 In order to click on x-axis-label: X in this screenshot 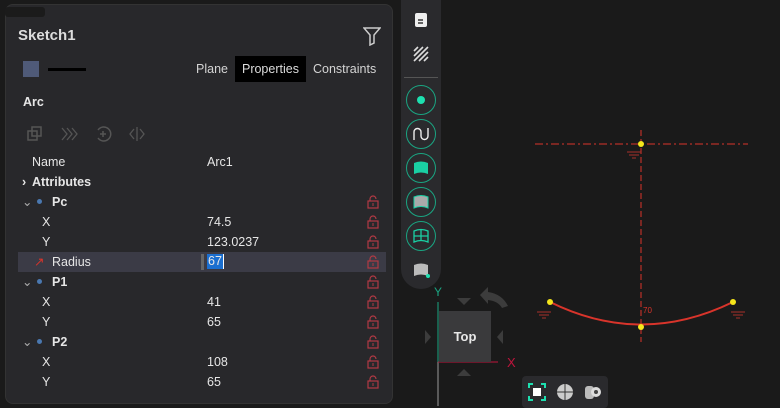, I will do `click(511, 362)`.